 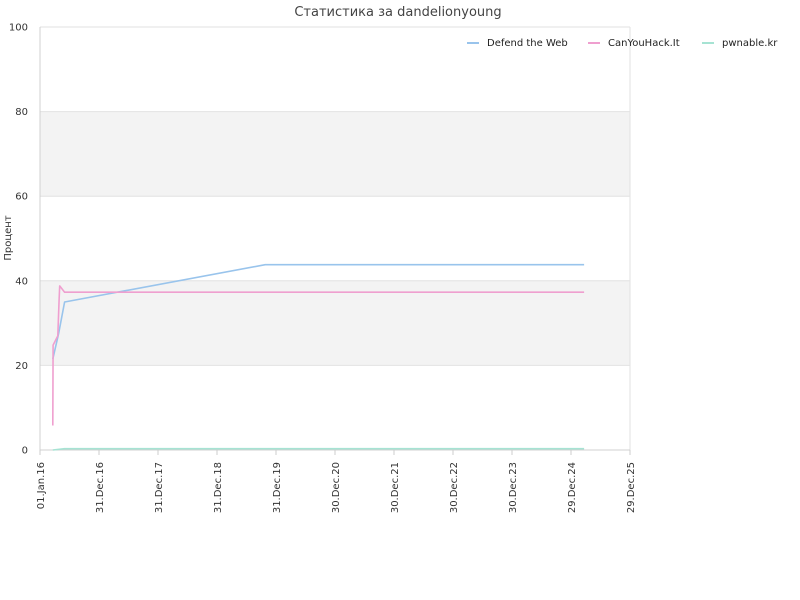 I want to click on x-tick-label: 31.Dec.19, so click(x=277, y=487).